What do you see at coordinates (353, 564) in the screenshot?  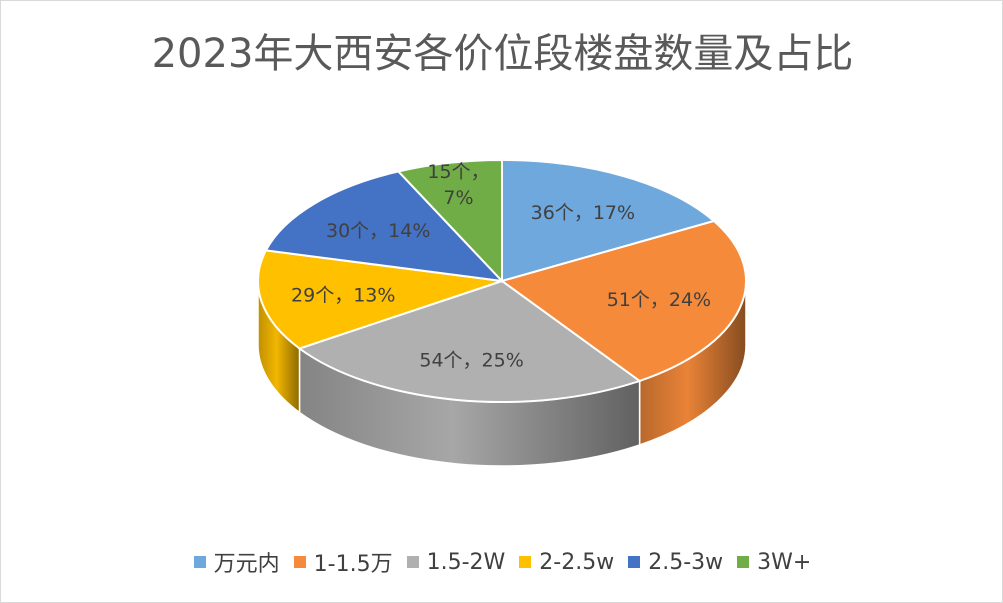 I see `legend-label-1: 1-1.5万` at bounding box center [353, 564].